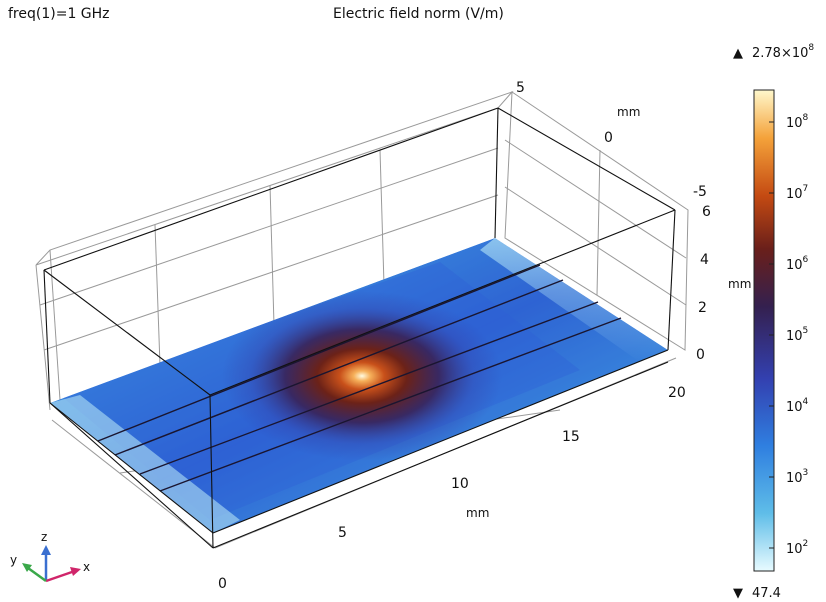 This screenshot has width=826, height=602. Describe the element at coordinates (700, 355) in the screenshot. I see `z-tick-0: 0` at that location.